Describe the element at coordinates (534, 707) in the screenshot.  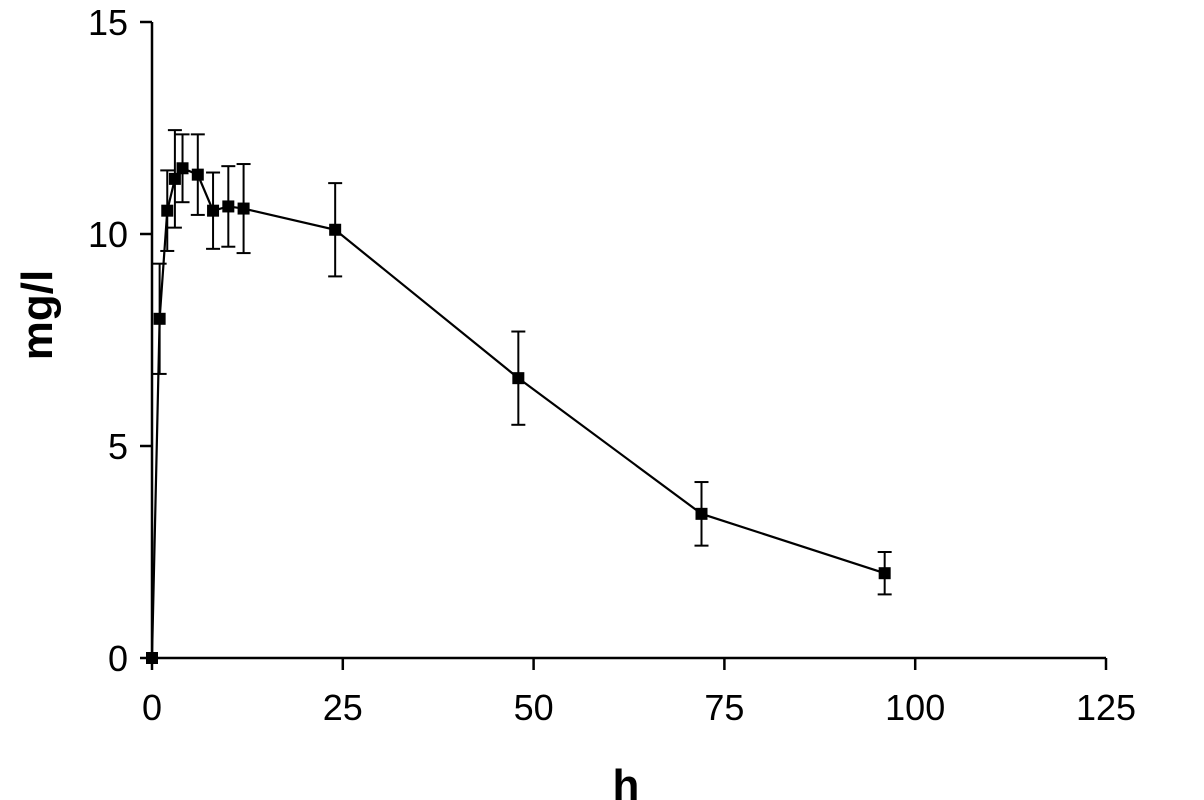
I see `x-tick-label: 50` at that location.